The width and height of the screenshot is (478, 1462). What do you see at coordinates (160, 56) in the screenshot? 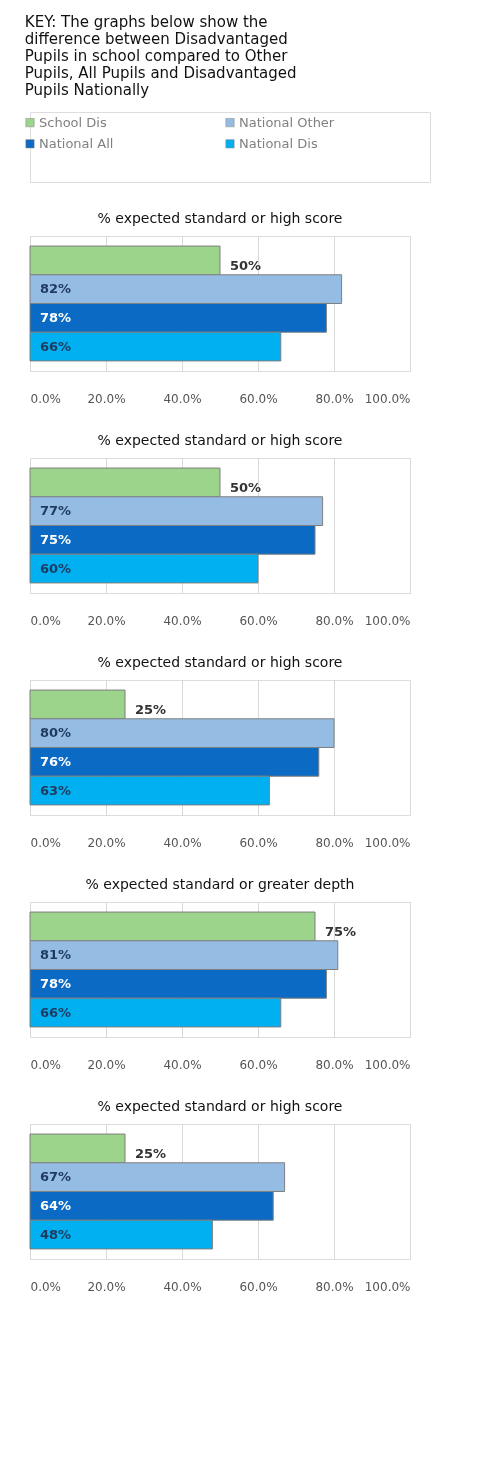
I see `text: KEY: The graphs below show the difference between Disadvantaged Pupils in school compared to Other Pupils, All Pupils and Disadvantaged Pupils Nationally` at bounding box center [160, 56].